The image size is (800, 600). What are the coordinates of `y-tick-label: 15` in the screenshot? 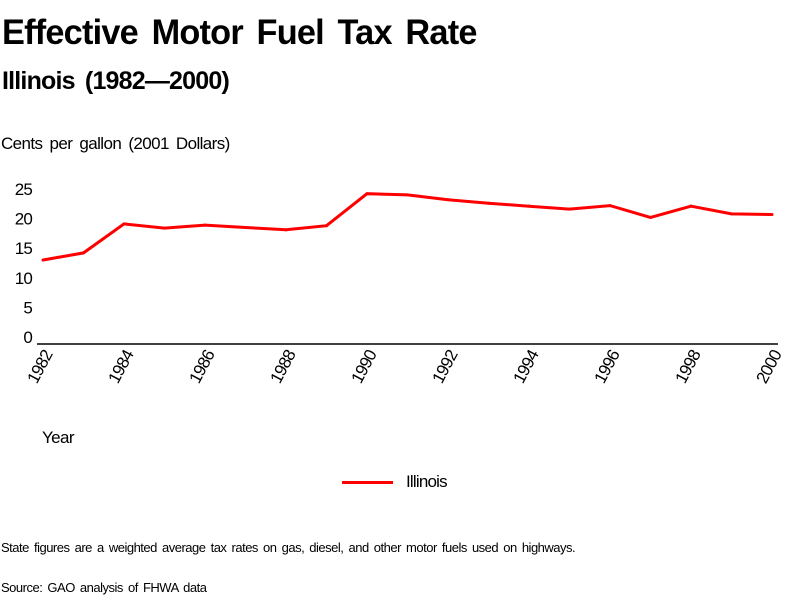 It's located at (24, 248).